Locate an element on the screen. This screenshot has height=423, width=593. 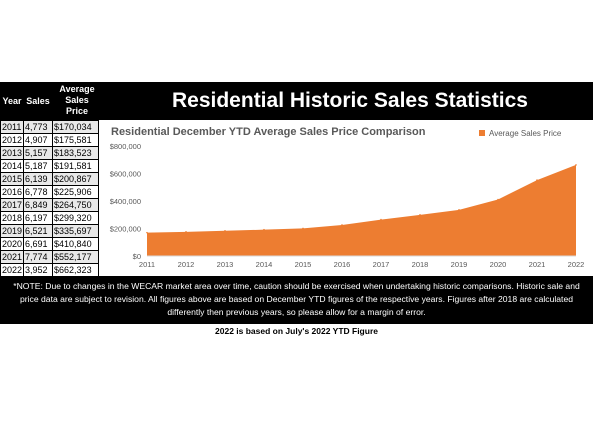
table-cell-price: $335,697 is located at coordinates (75, 231).